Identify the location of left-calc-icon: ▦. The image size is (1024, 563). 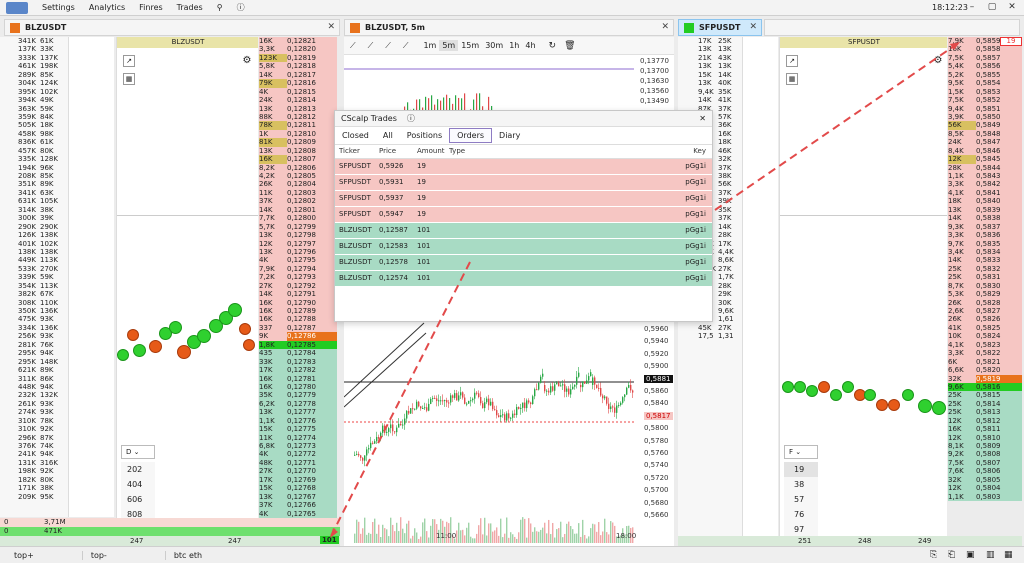
(129, 79).